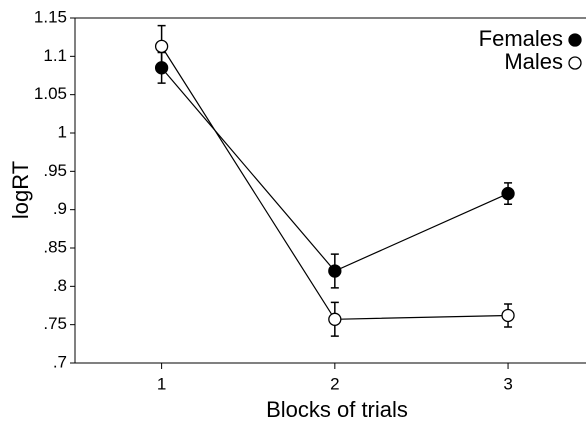  What do you see at coordinates (337, 409) in the screenshot?
I see `x-axis-label: Blocks of trials` at bounding box center [337, 409].